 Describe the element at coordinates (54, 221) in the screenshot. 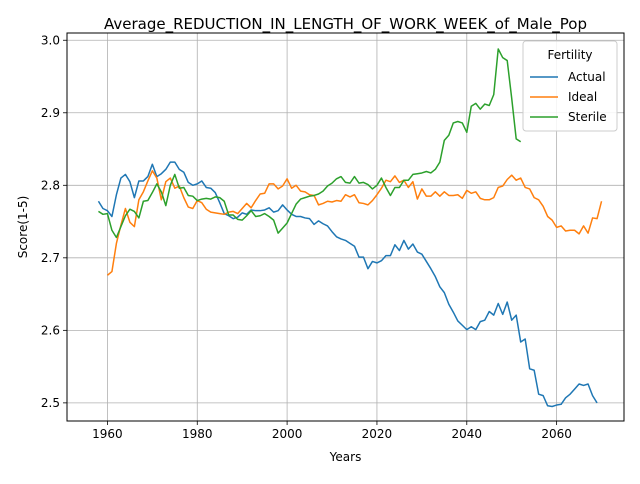

I see `y-axis-ticks: 2.5 2.6 2.7 2.8 2.9 3.0` at that location.